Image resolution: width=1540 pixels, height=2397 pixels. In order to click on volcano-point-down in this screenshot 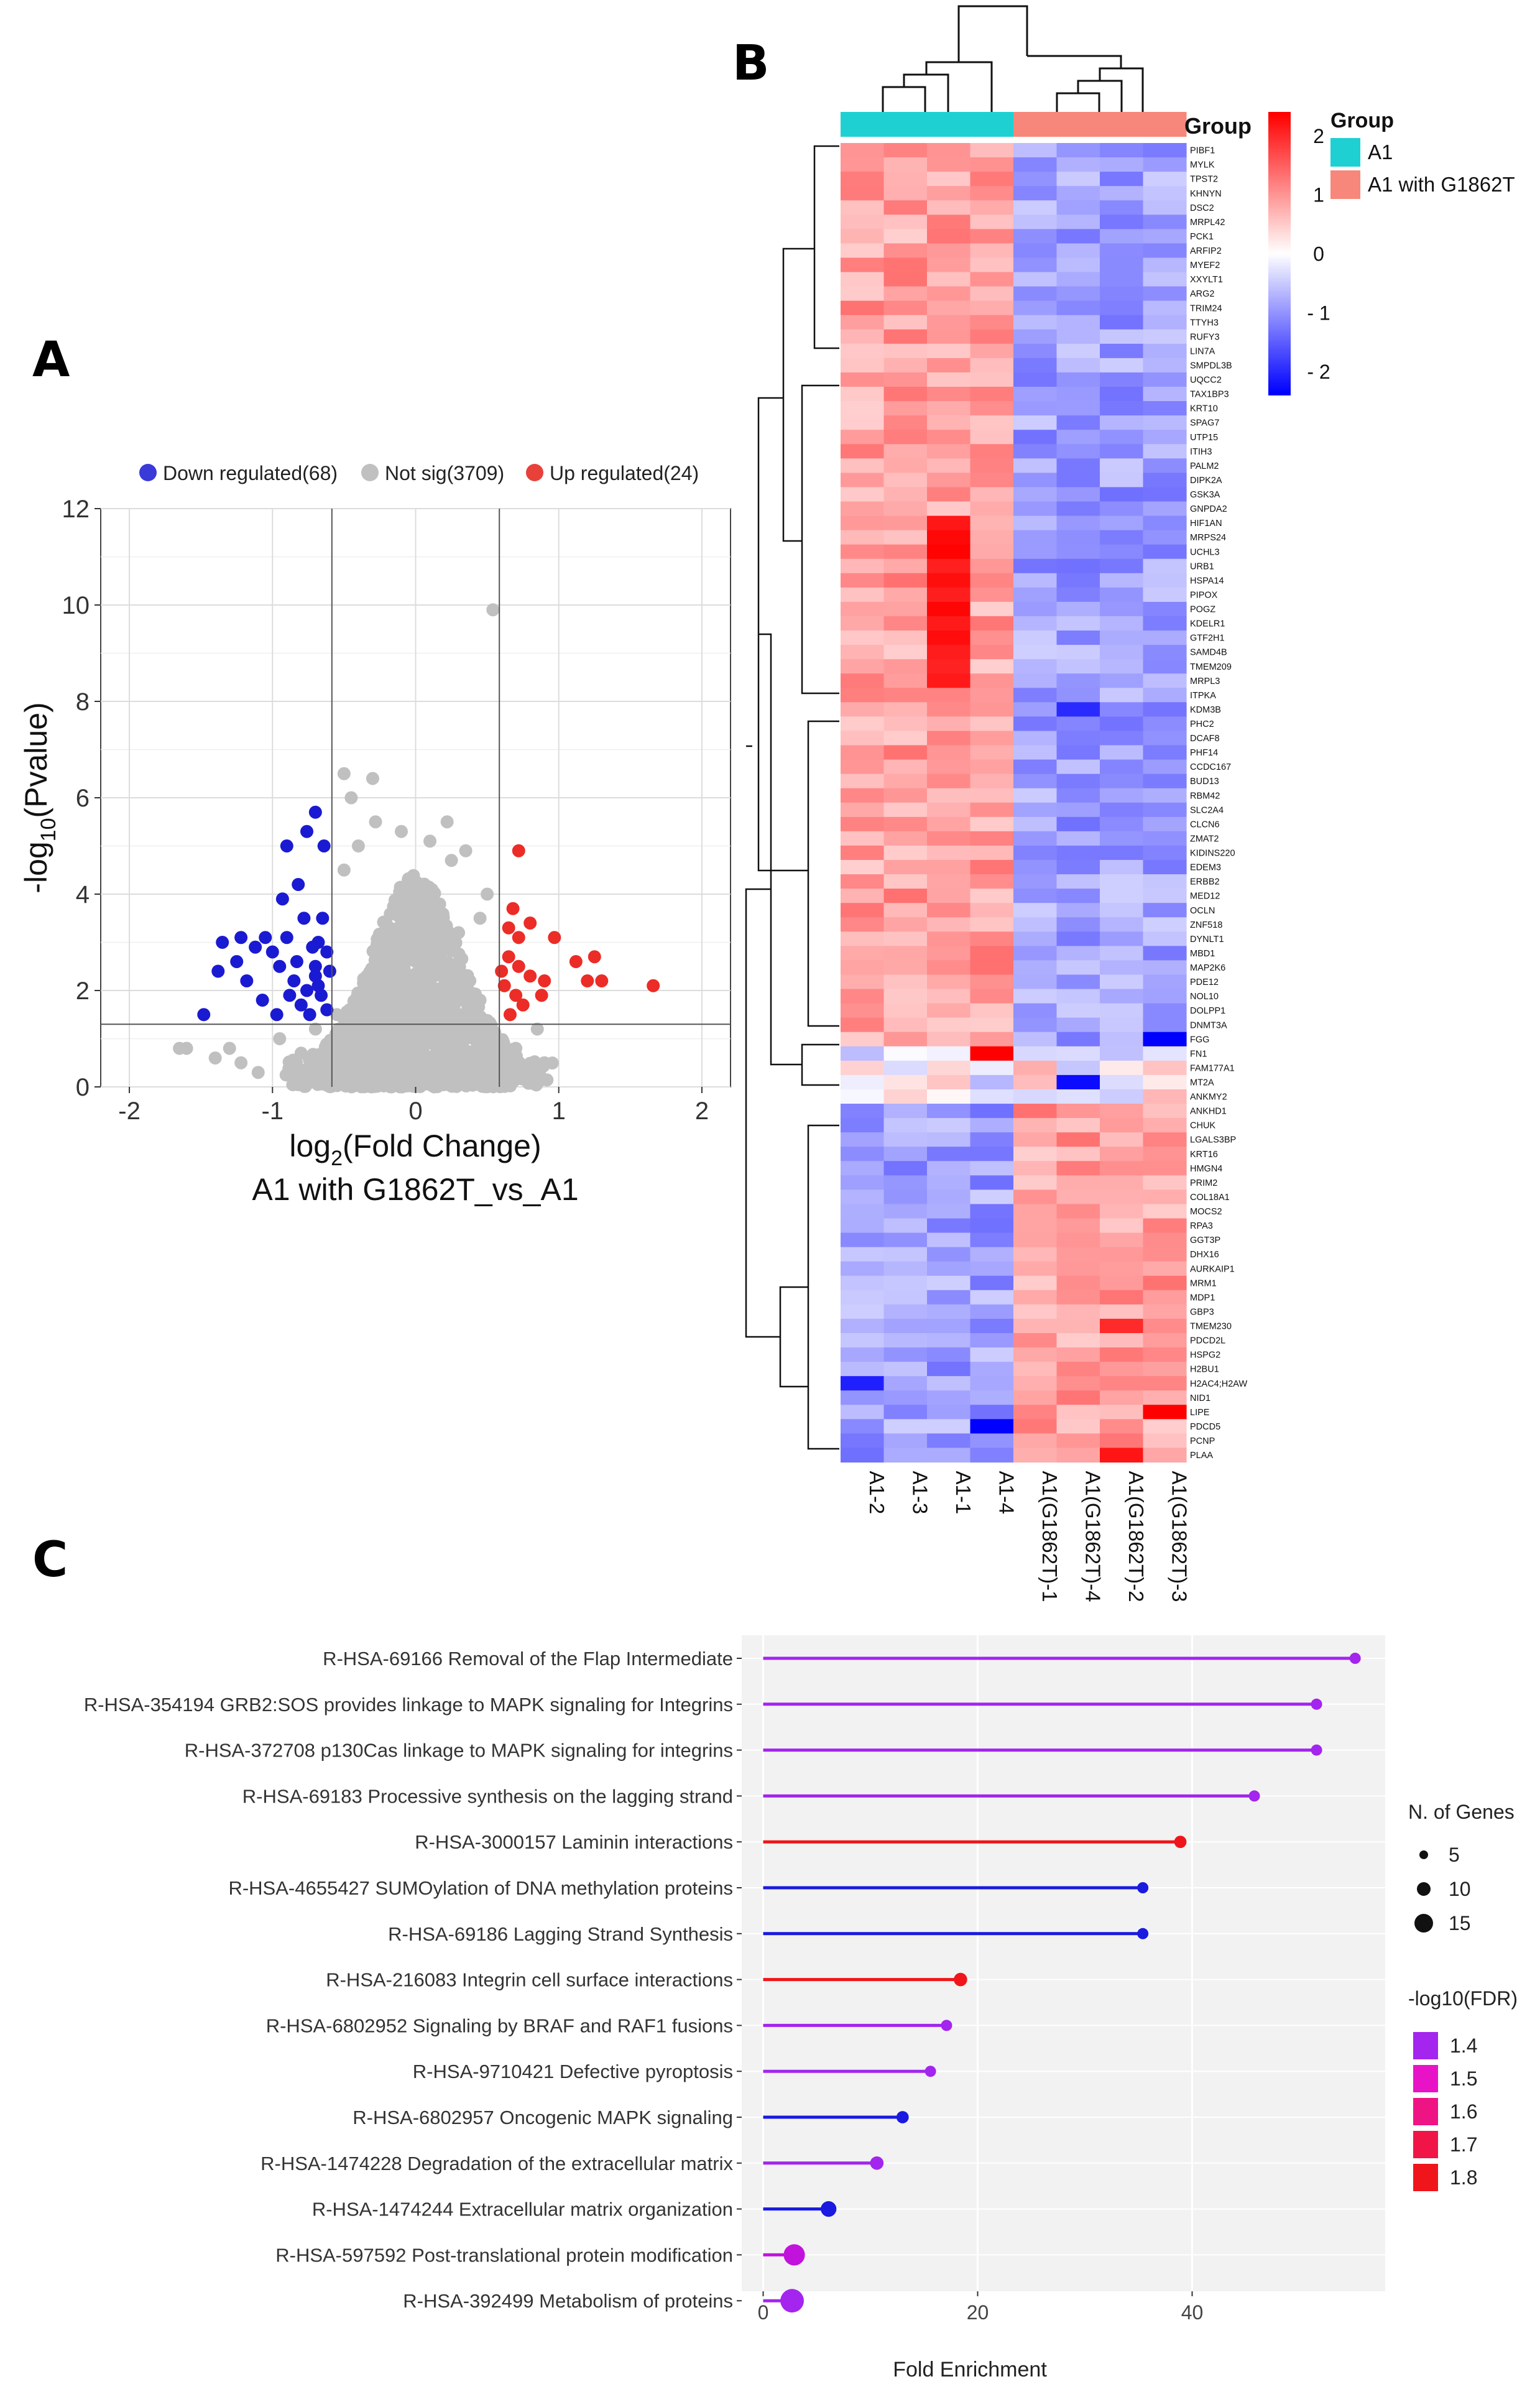, I will do `click(286, 938)`.